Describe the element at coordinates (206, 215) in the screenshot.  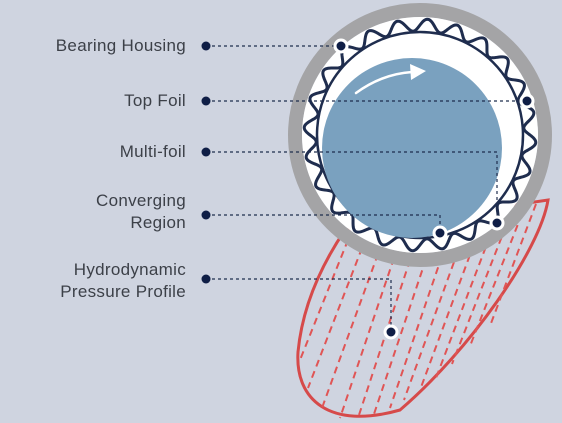
I see `callout-dot-converging-region` at that location.